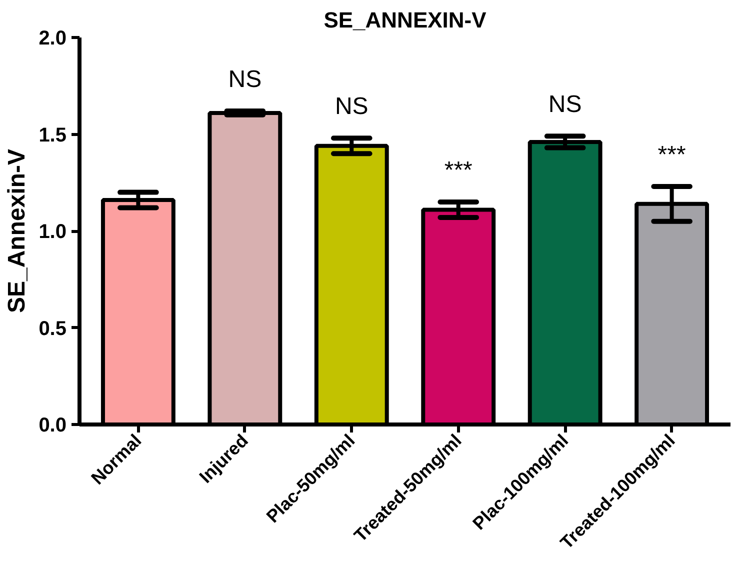  I want to click on y-tick-label: 0.0, so click(52, 425).